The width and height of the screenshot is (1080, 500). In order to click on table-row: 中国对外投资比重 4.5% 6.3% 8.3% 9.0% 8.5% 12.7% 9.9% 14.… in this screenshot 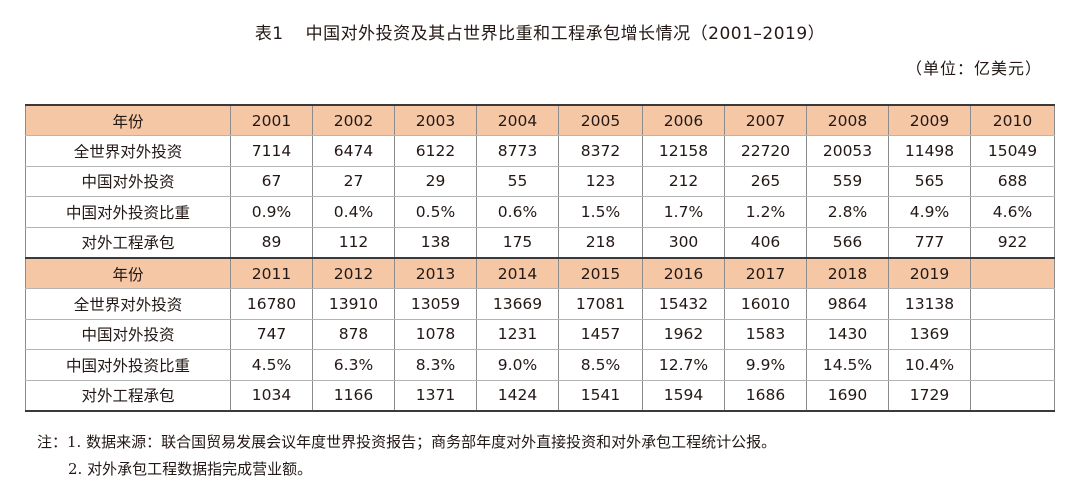, I will do `click(540, 365)`.